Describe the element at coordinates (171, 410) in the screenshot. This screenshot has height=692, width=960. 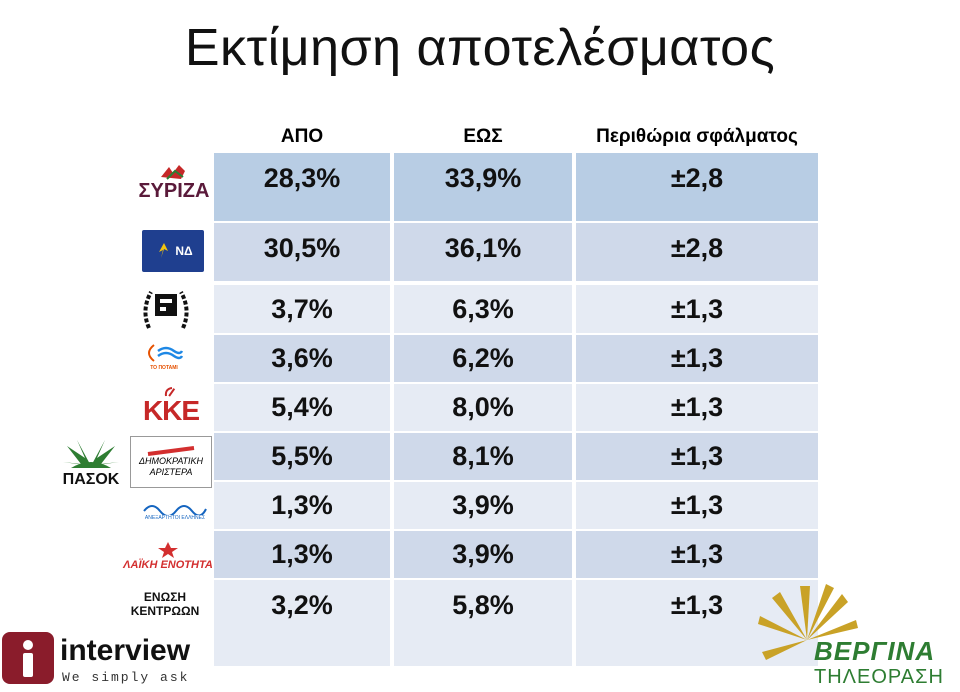
I see `kke-logo-text: ΚΚΕ` at that location.